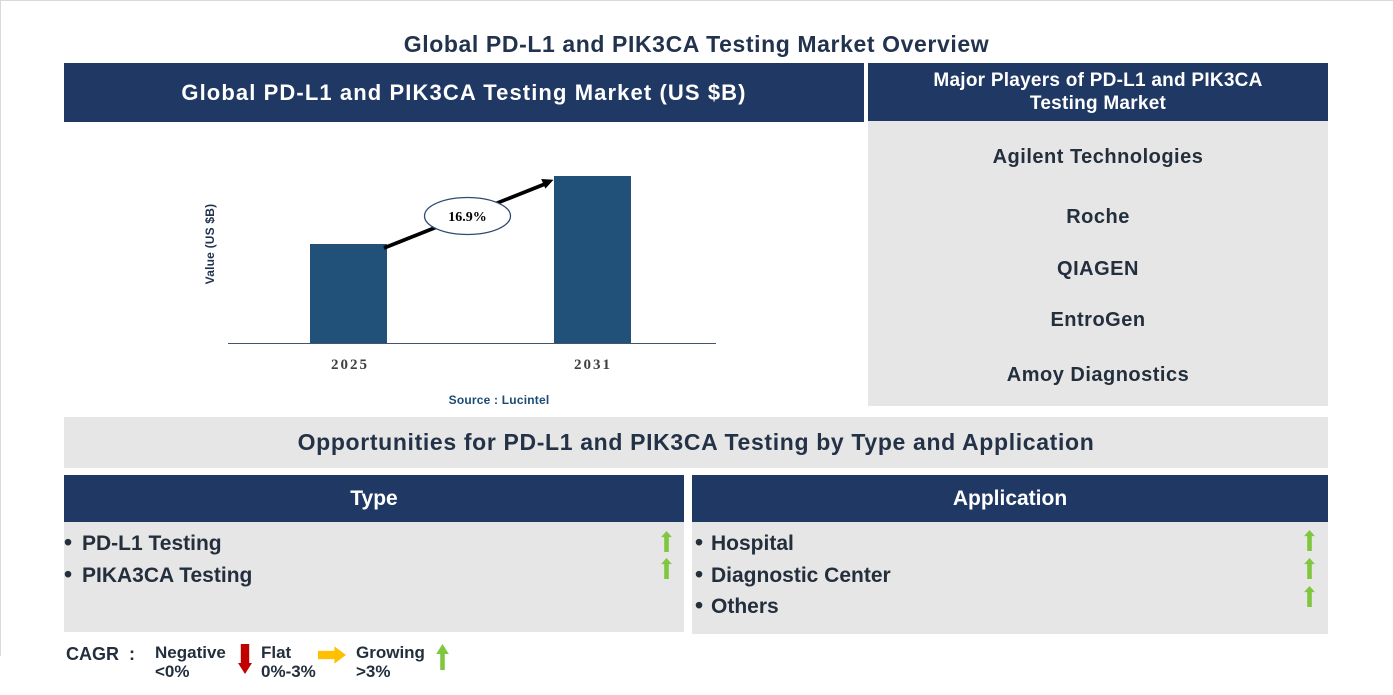 The image size is (1393, 695). I want to click on svg-text: 16.9%, so click(467, 217).